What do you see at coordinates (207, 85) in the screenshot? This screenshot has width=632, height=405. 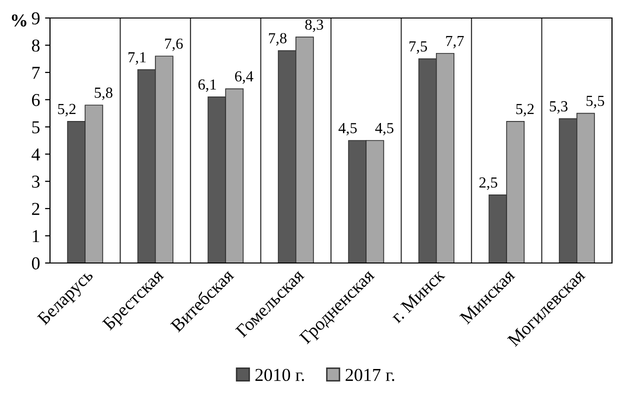 I see `data-label: 6,1` at bounding box center [207, 85].